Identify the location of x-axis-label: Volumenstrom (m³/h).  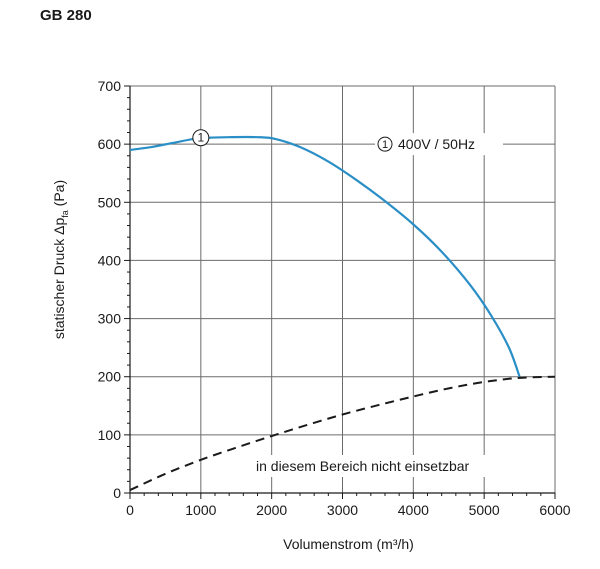
(348, 544).